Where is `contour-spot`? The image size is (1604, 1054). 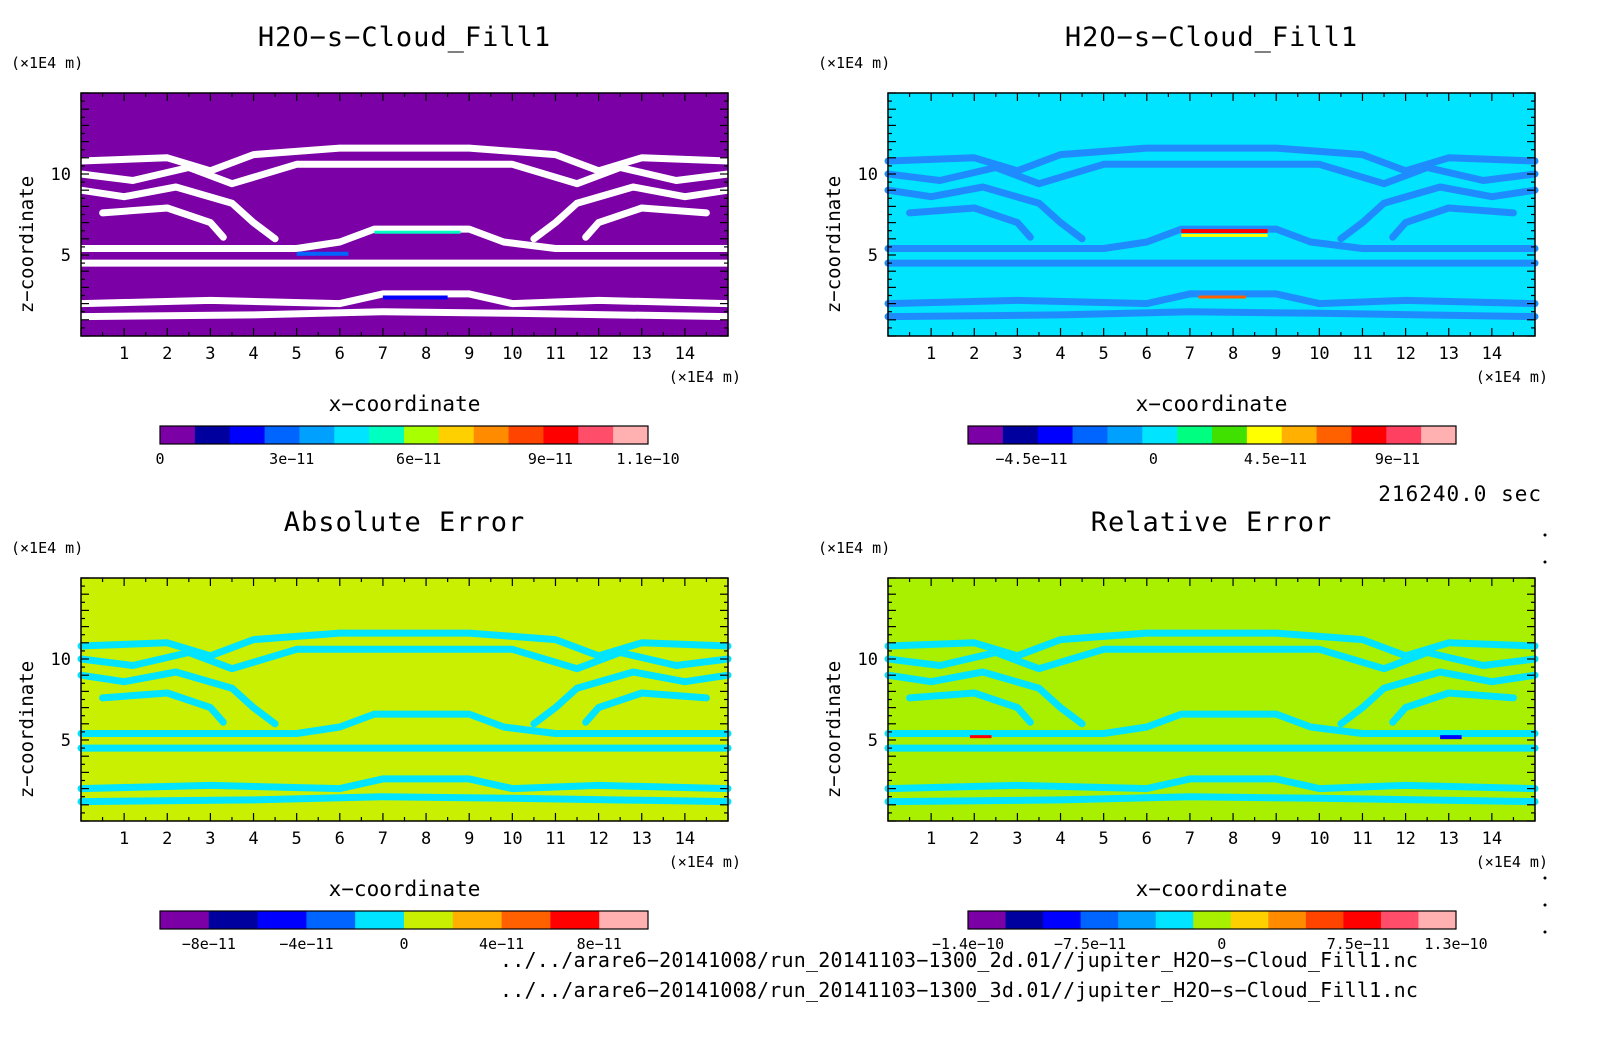
contour-spot is located at coordinates (1222, 297).